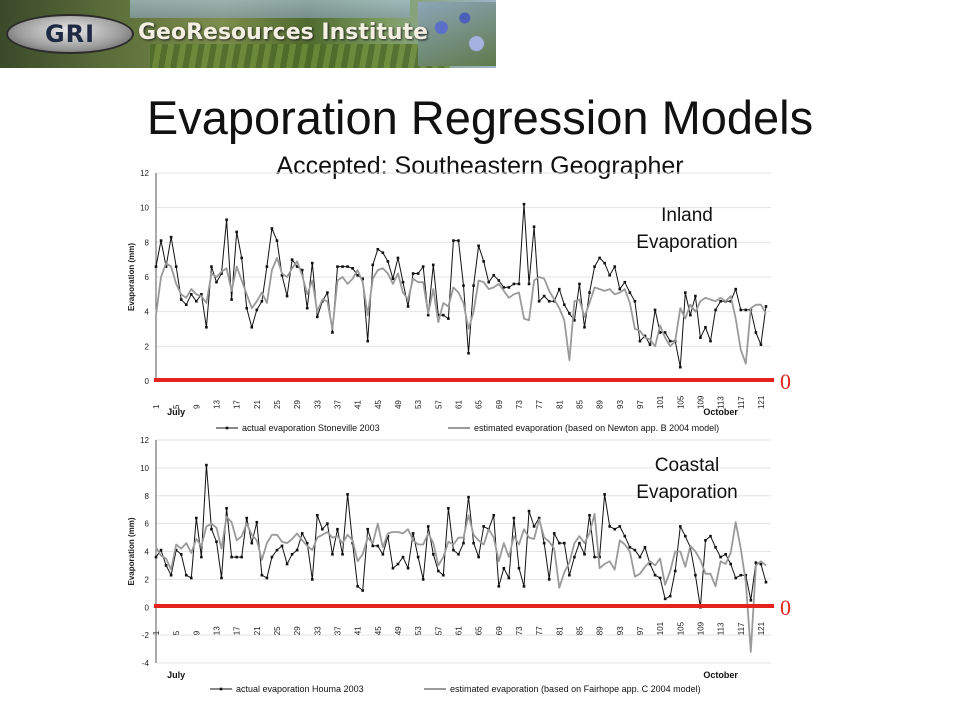 This screenshot has width=960, height=720. I want to click on x-tick-label: 65, so click(479, 404).